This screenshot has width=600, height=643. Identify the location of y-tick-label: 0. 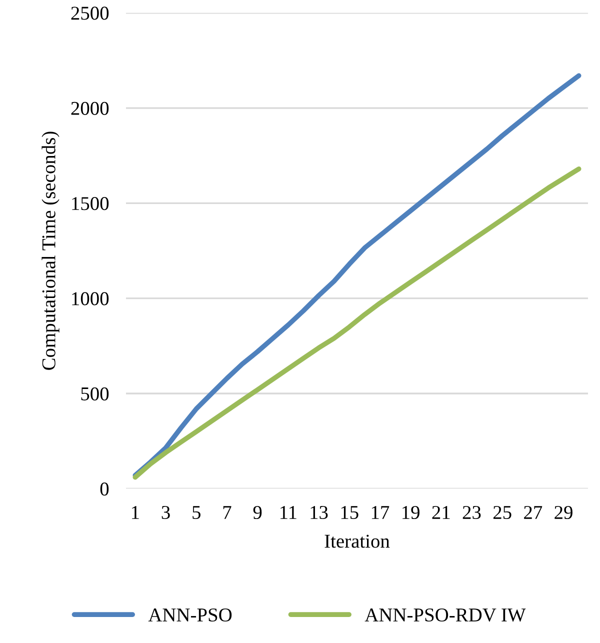
(104, 489).